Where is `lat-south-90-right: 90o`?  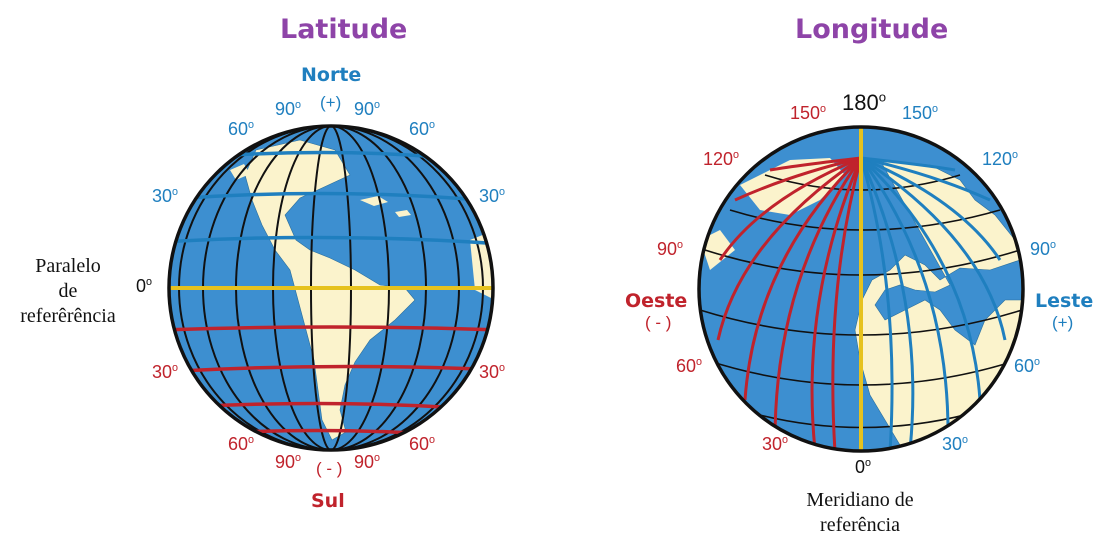 lat-south-90-right: 90o is located at coordinates (367, 462).